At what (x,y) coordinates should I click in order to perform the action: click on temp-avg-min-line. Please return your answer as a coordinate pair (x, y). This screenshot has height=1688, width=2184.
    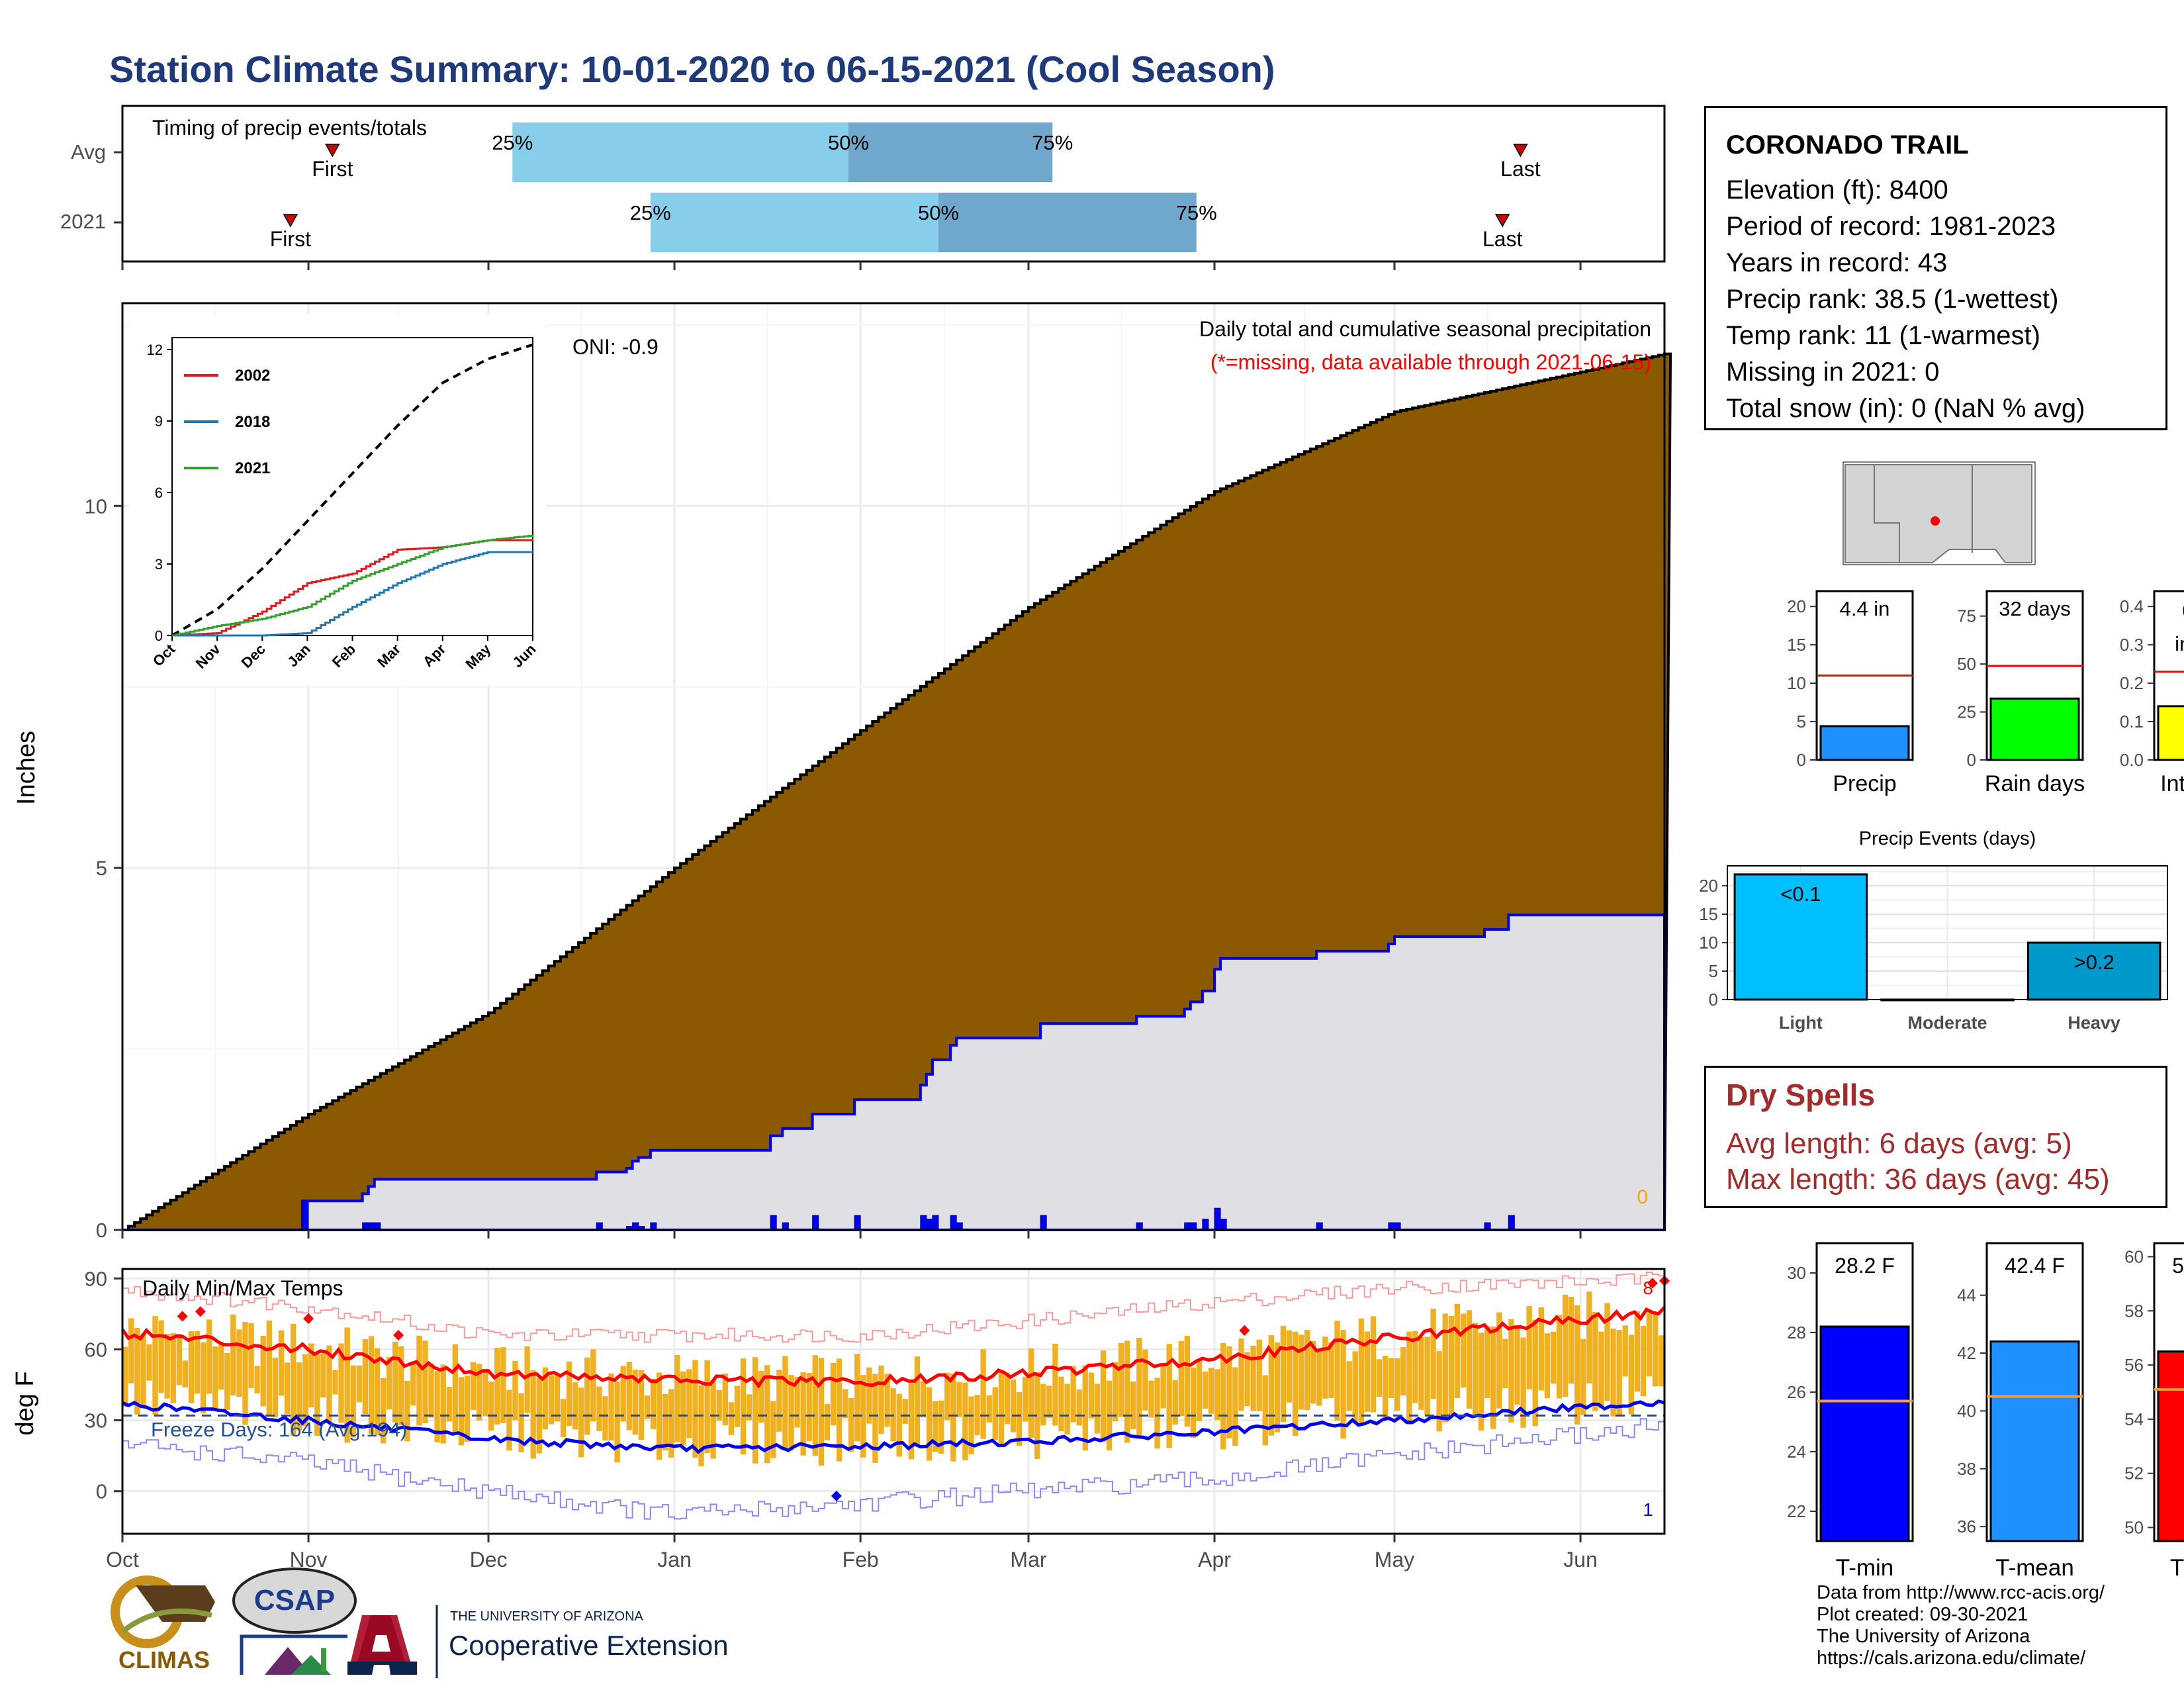
    Looking at the image, I should click on (893, 1426).